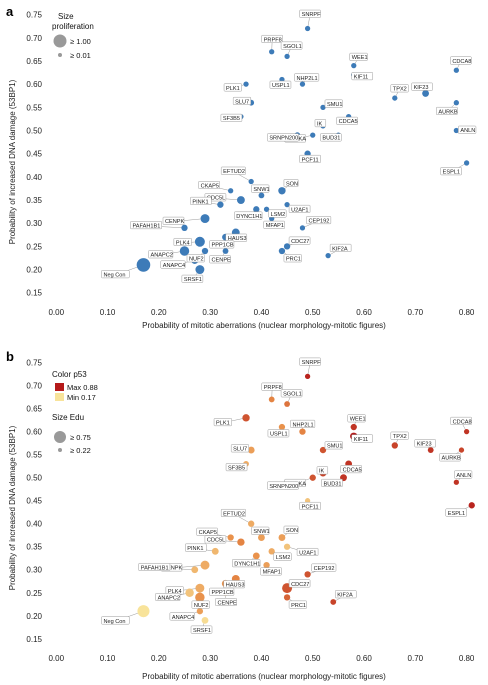  I want to click on panel-b-x-tick-label: 0.70, so click(416, 658).